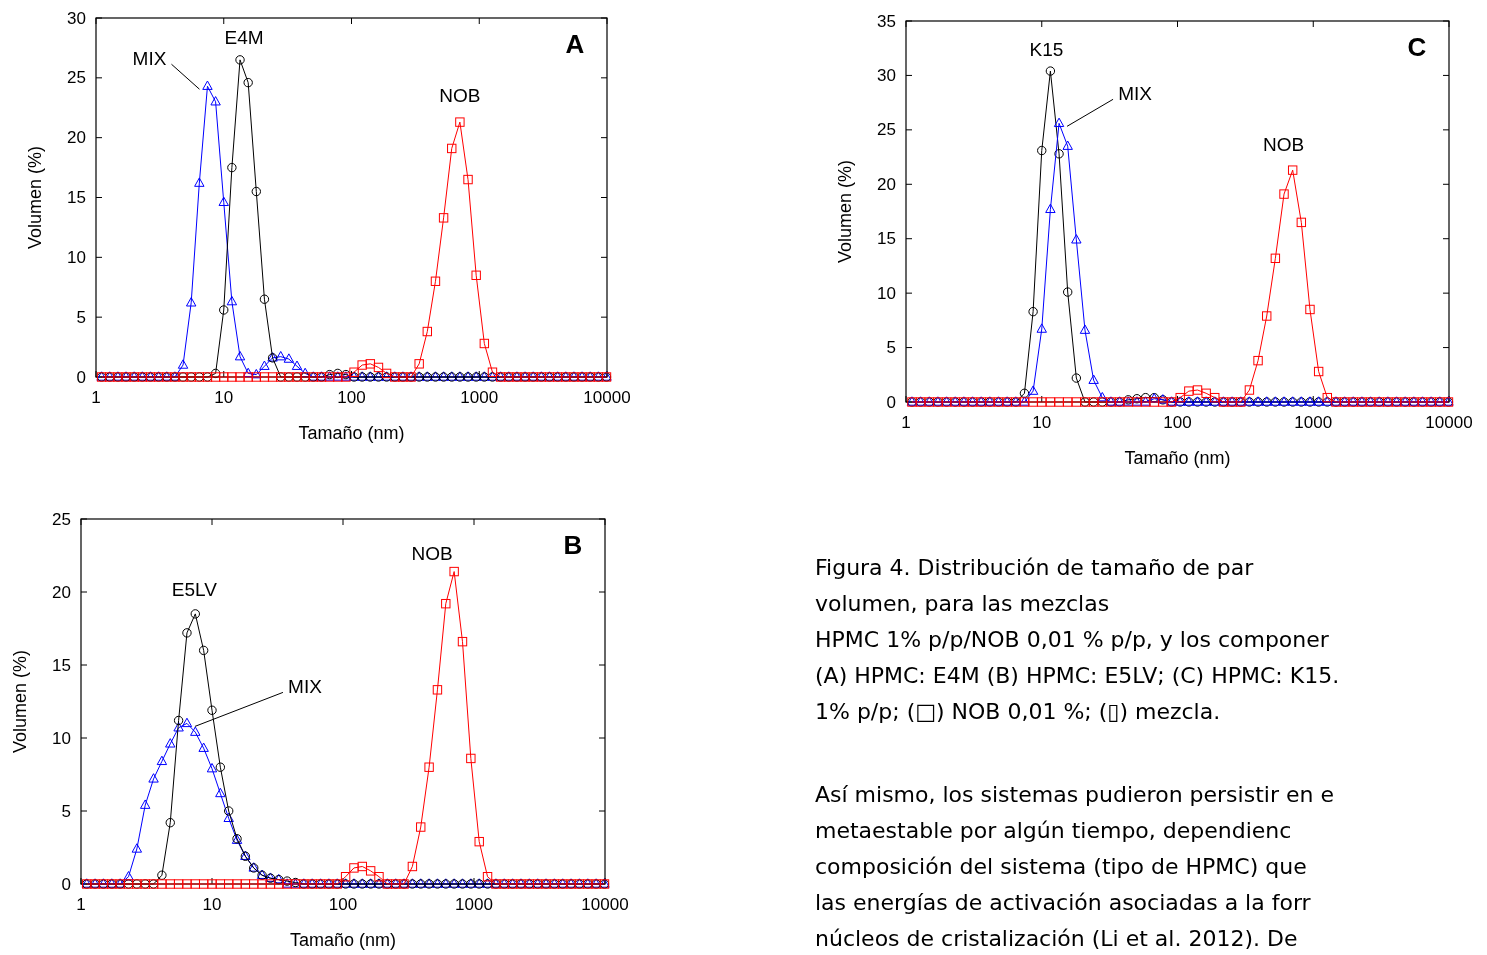 Image resolution: width=1487 pixels, height=955 pixels. Describe the element at coordinates (244, 38) in the screenshot. I see `legend-label: E4M` at that location.